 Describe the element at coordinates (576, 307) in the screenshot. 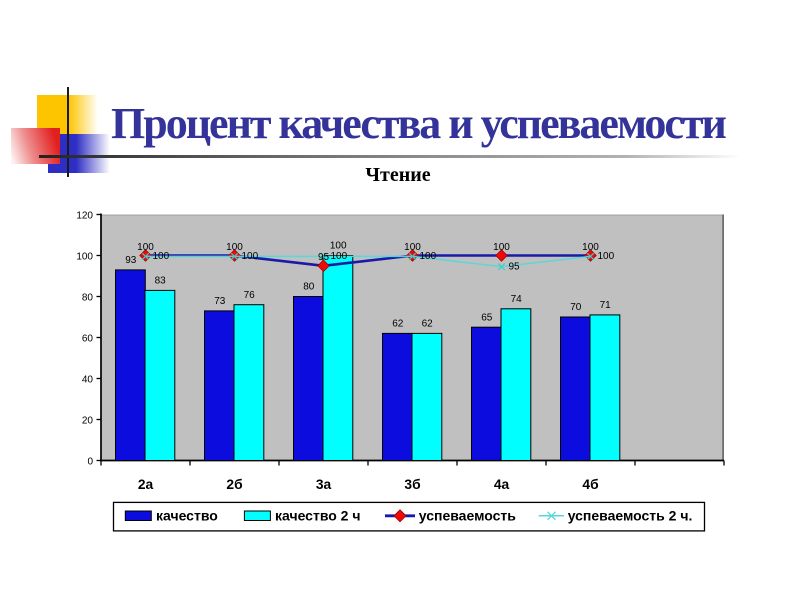

I see `svg-text: 70` at that location.